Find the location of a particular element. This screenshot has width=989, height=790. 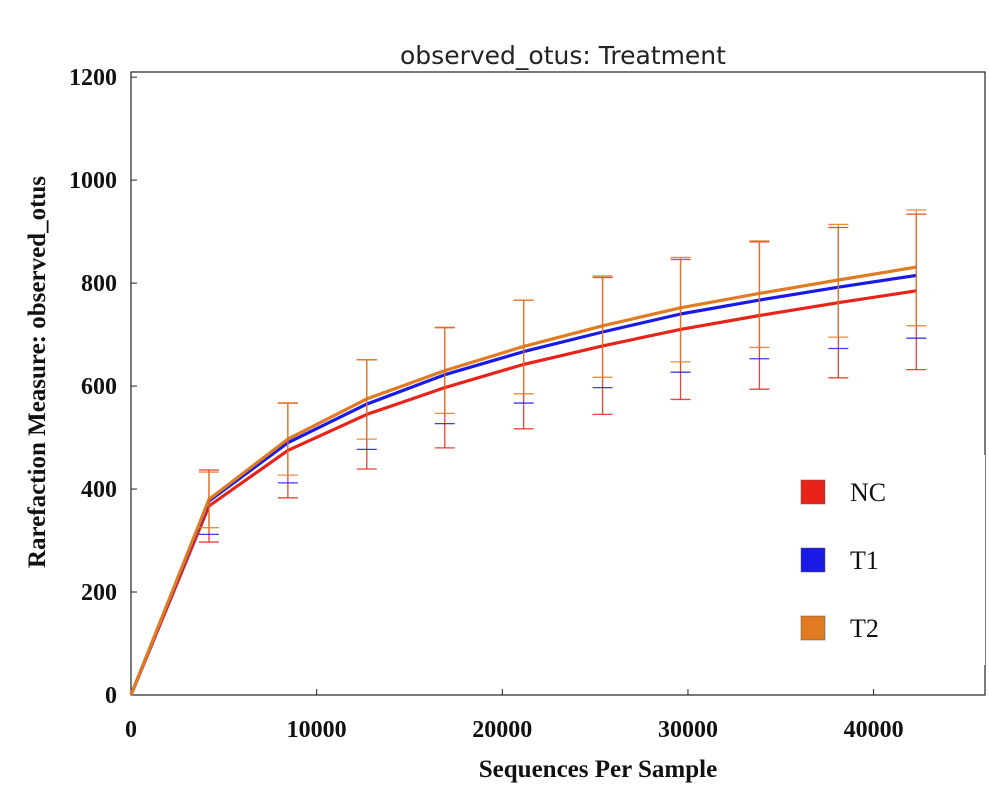

x-tick-label: 20000 is located at coordinates (502, 730).